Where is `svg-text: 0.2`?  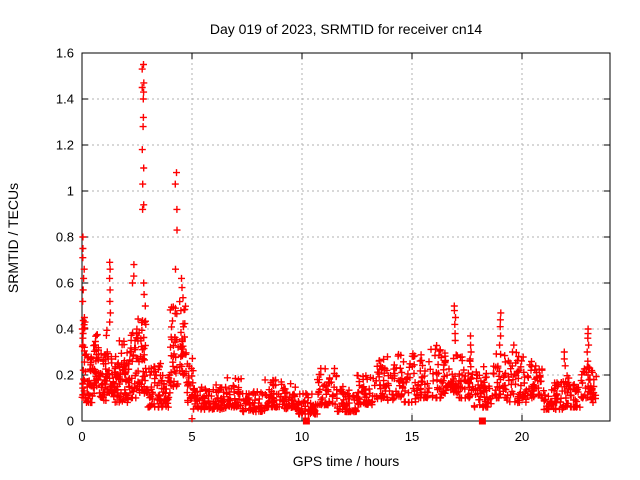 svg-text: 0.2 is located at coordinates (65, 375).